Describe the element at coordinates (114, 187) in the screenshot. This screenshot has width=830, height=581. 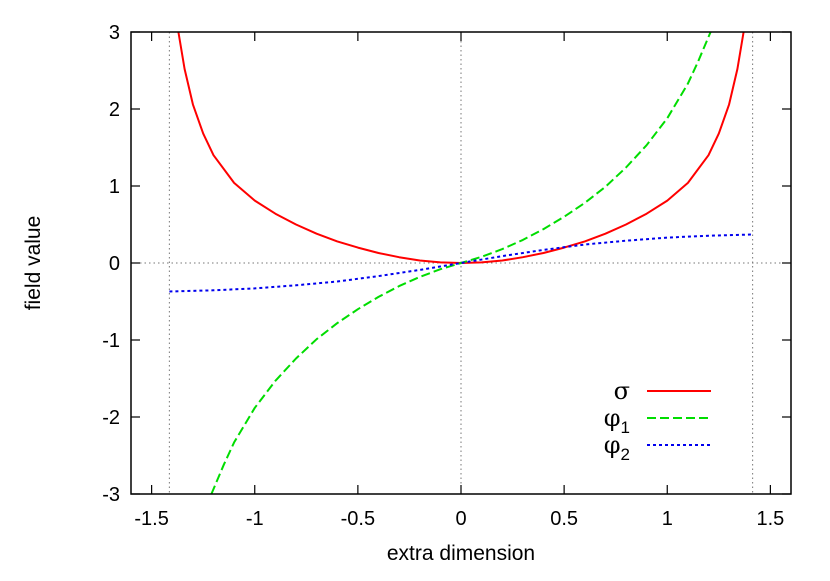
I see `y-tick-label: 1` at that location.